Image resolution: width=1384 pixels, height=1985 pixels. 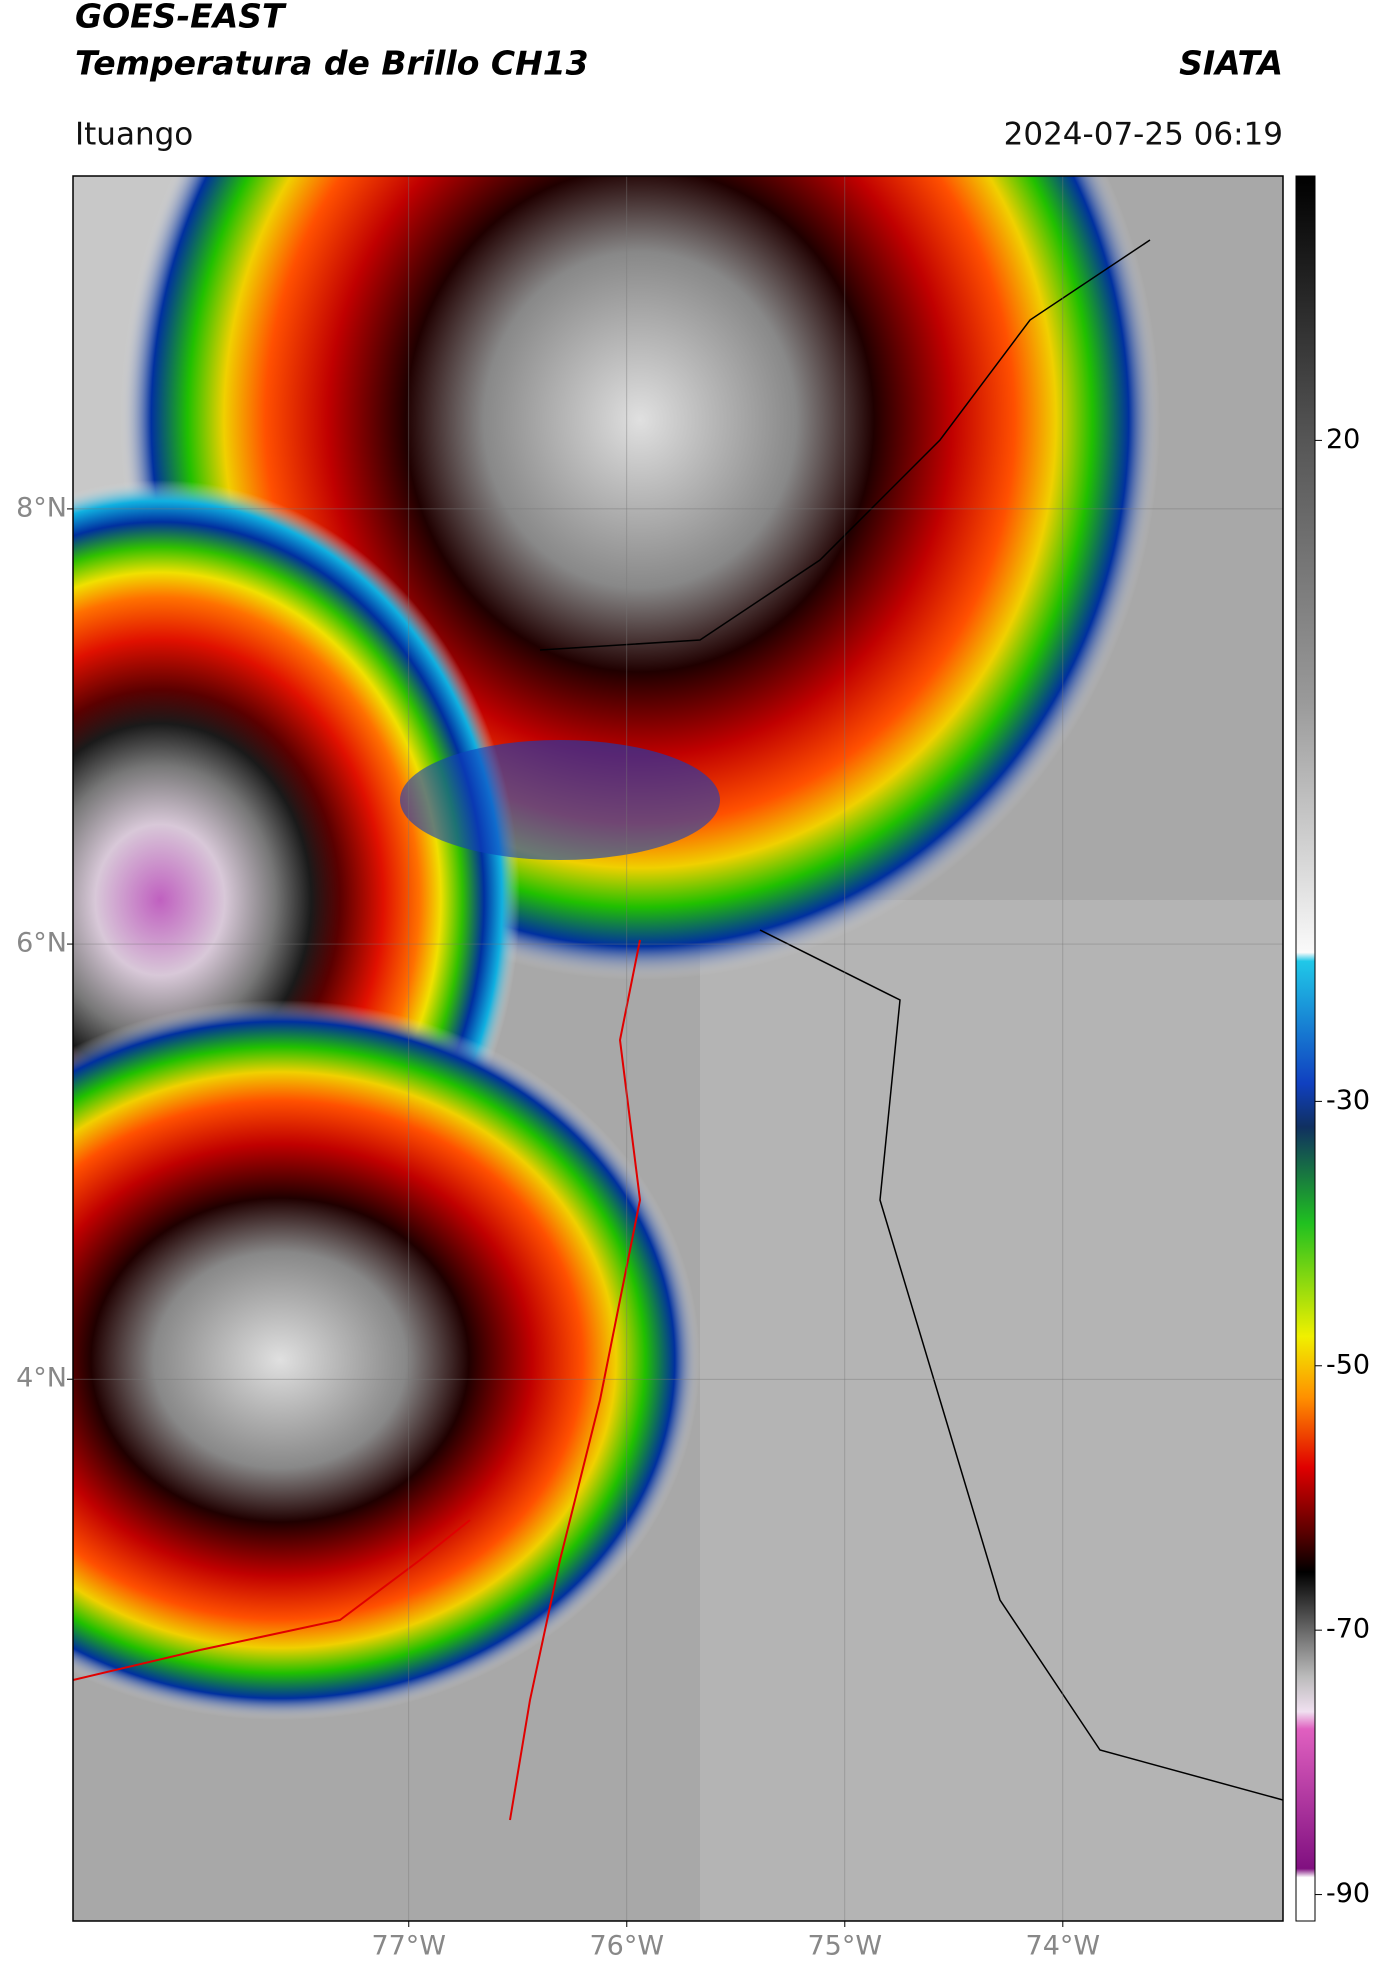 What do you see at coordinates (181, 18) in the screenshot?
I see `satellite: GOES-EAST` at bounding box center [181, 18].